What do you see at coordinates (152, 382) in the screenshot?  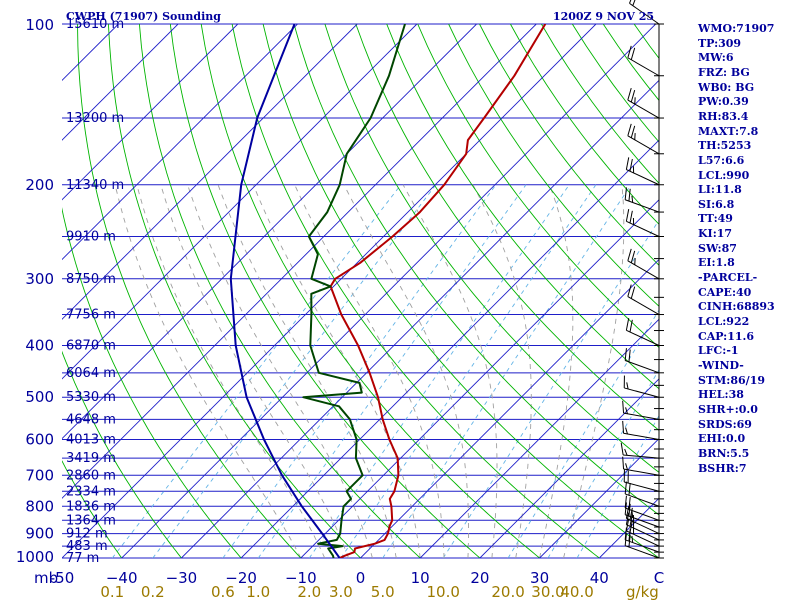 I see `dry-adiabat--20` at bounding box center [152, 382].